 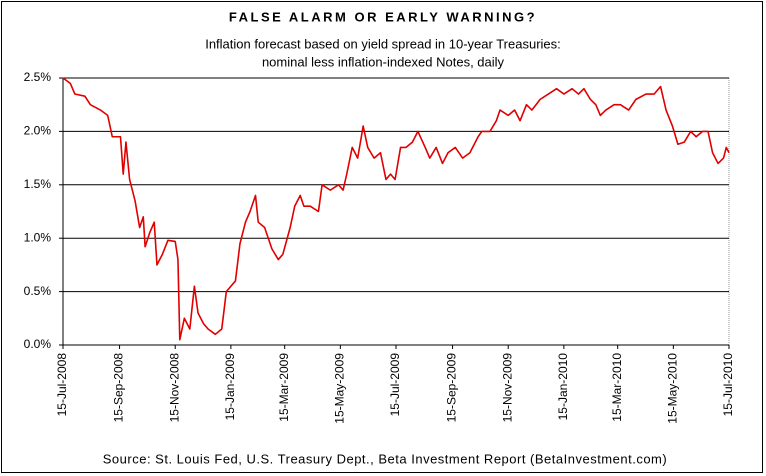 I want to click on y-tick-label: 2.5%, so click(x=38, y=77).